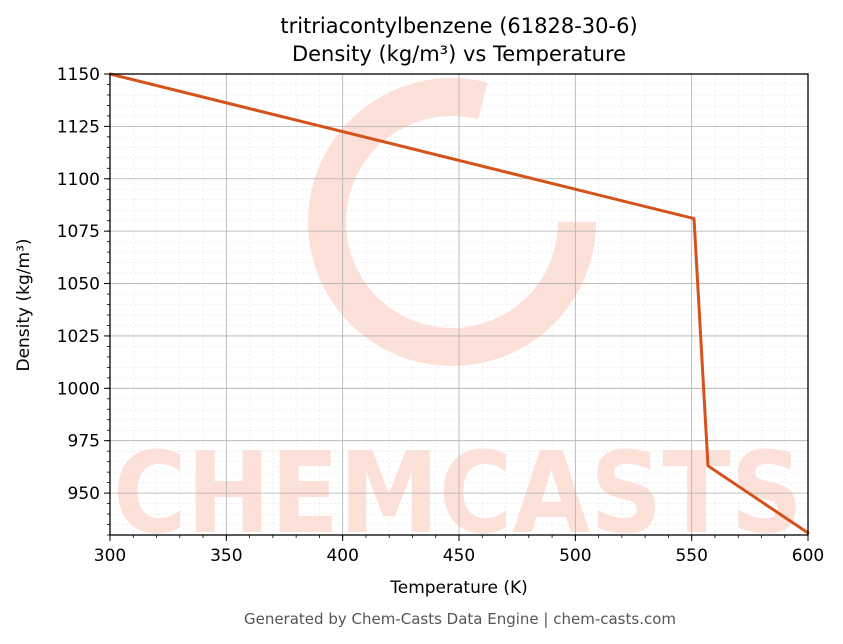 The image size is (843, 644). I want to click on y-tick-label: 1050, so click(78, 285).